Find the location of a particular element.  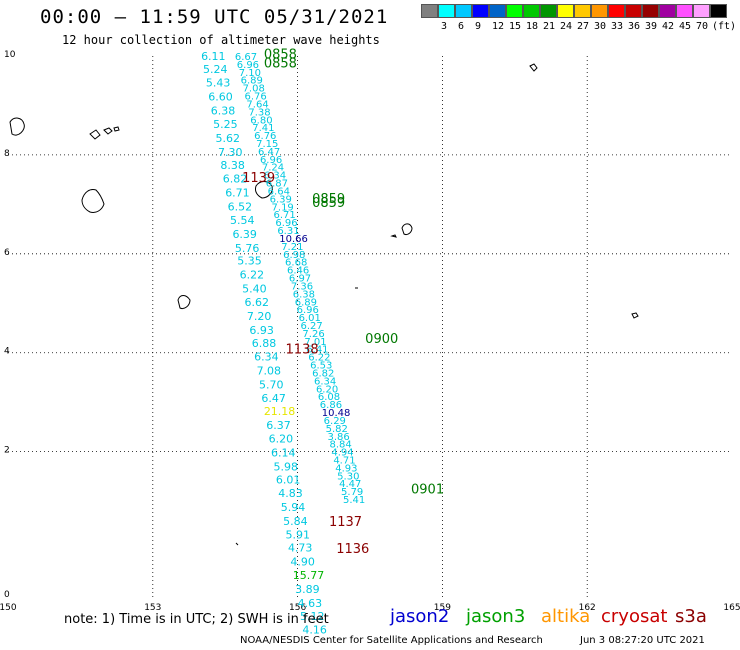

color-scale-label: 24 is located at coordinates (566, 26).